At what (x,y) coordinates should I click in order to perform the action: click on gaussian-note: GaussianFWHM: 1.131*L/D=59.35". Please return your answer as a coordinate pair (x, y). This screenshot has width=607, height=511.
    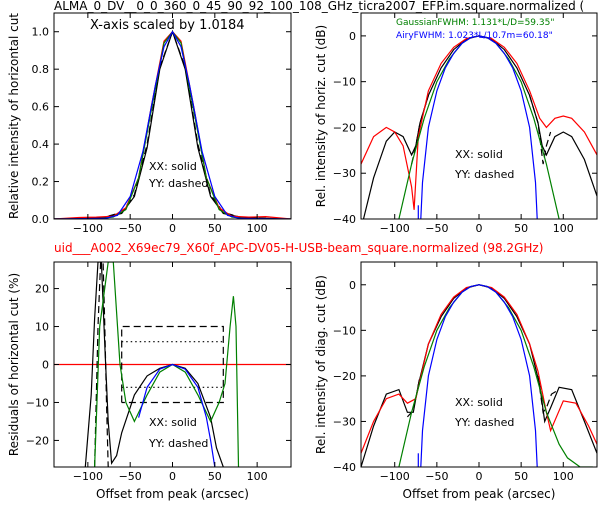
    Looking at the image, I should click on (475, 23).